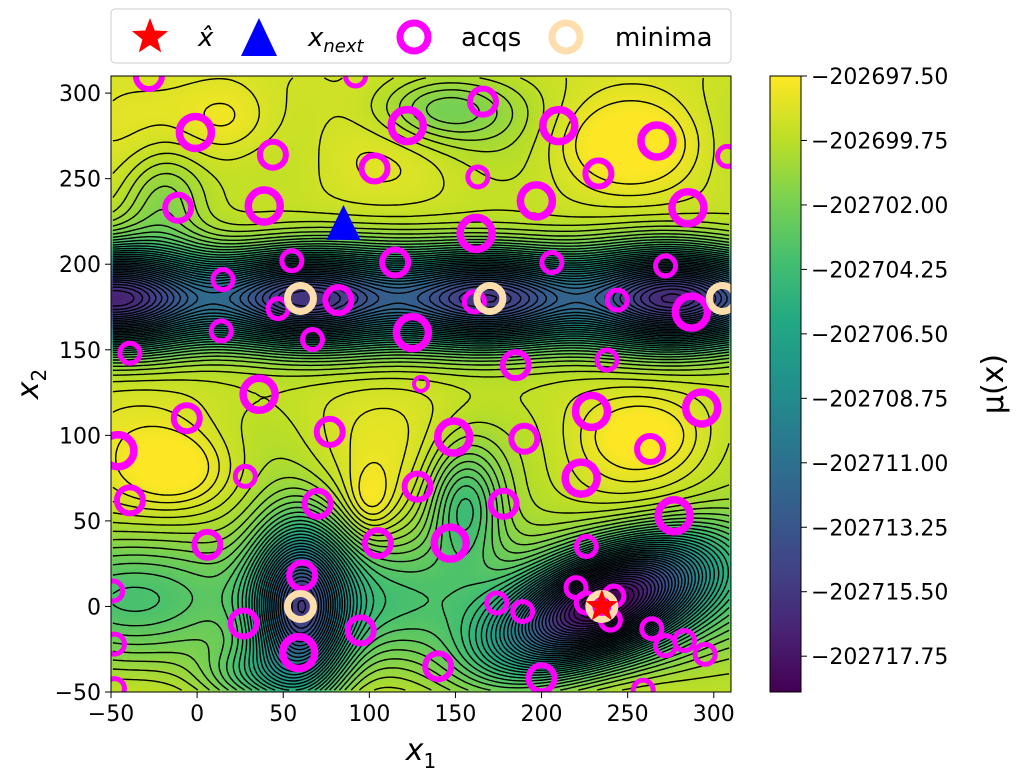  Describe the element at coordinates (369, 714) in the screenshot. I see `x-tick-label: 100` at that location.